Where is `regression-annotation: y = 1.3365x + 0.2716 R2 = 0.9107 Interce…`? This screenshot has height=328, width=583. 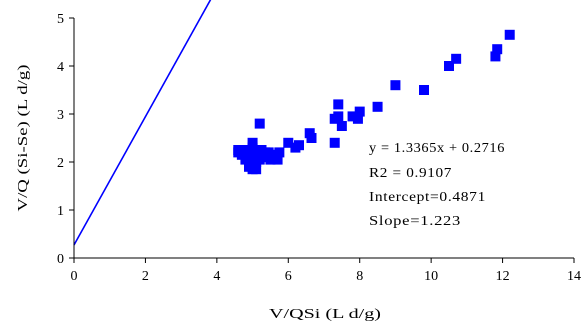 regression-annotation: y = 1.3365x + 0.2716 R2 = 0.9107 Interce… is located at coordinates (437, 185).